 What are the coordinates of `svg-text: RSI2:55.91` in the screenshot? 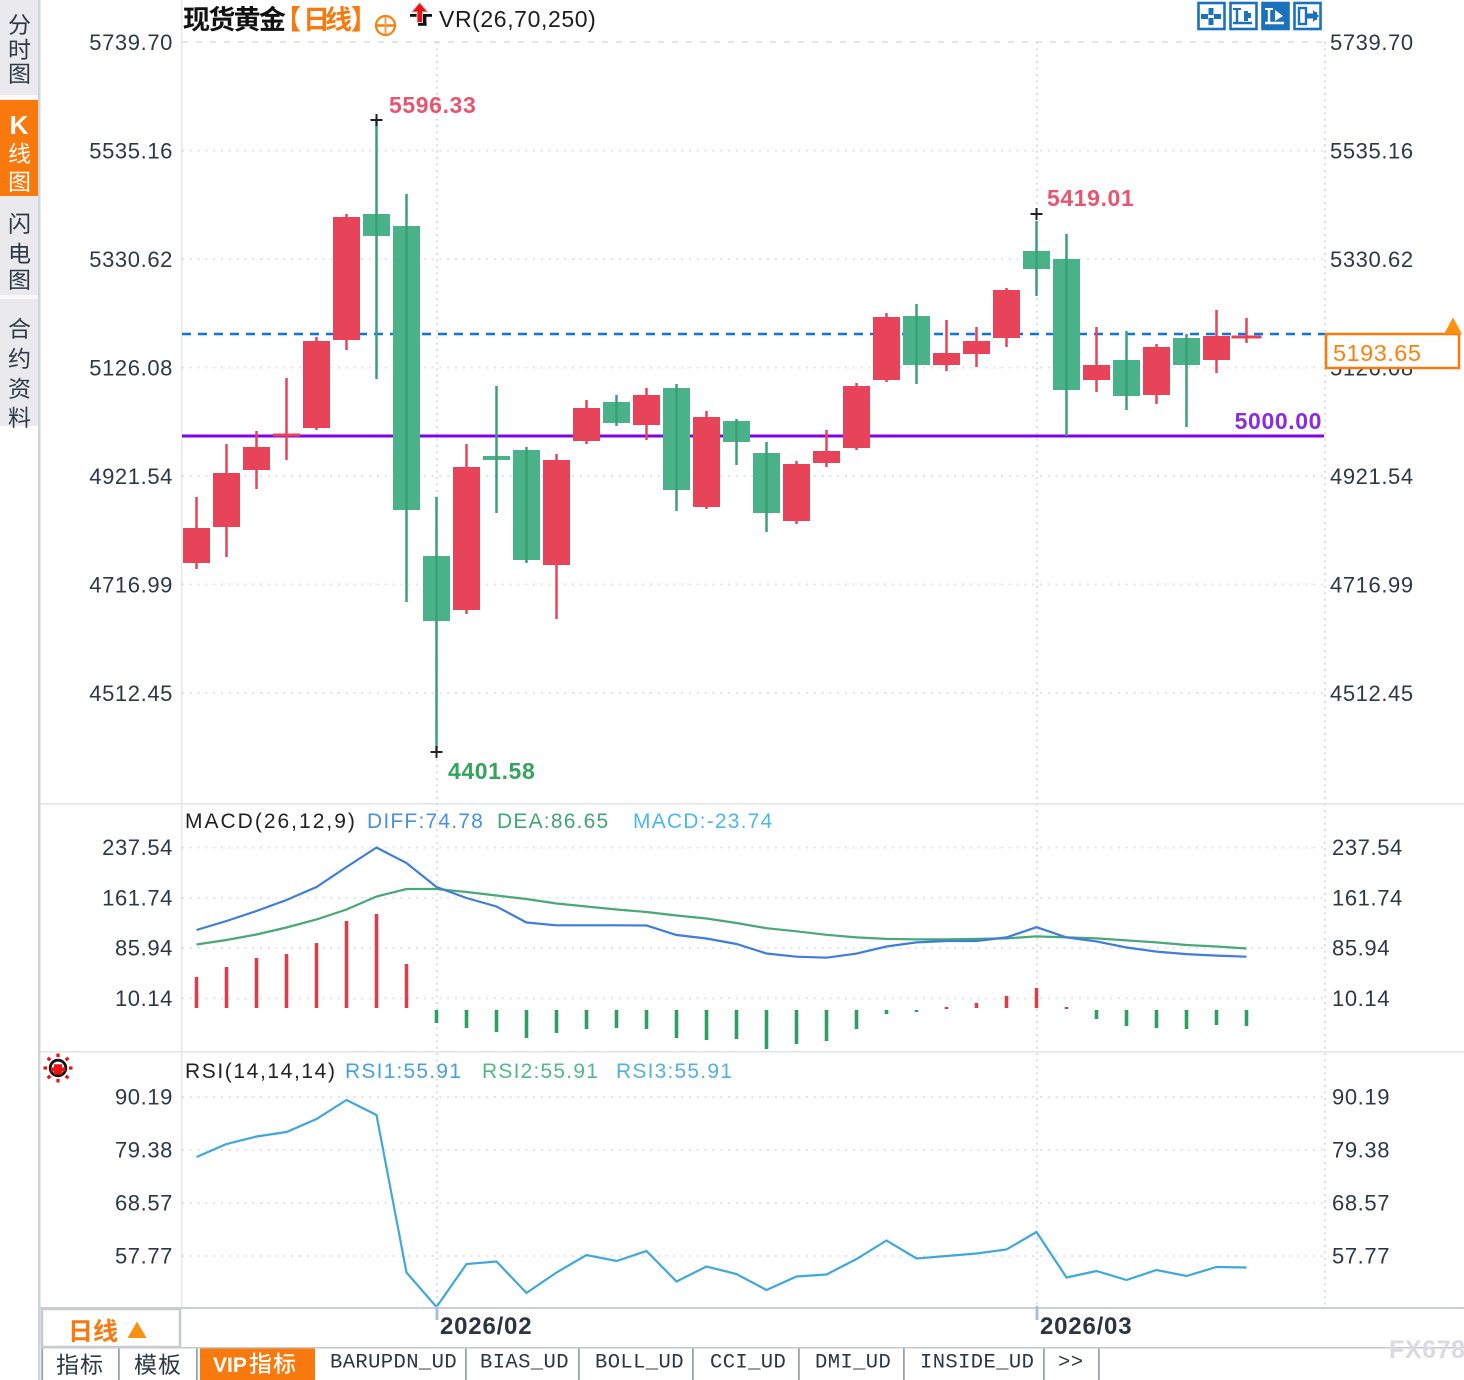 It's located at (540, 1071).